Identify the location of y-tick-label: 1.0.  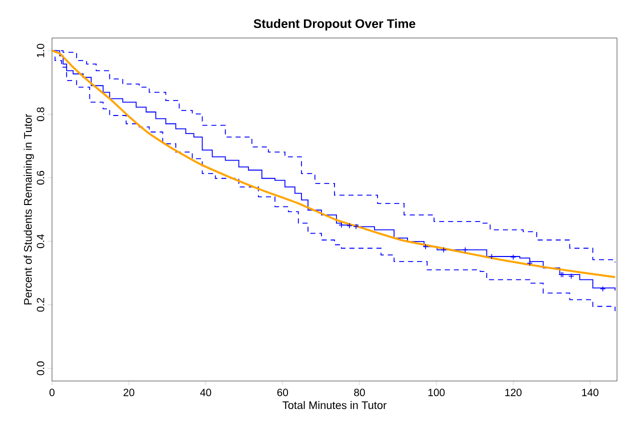
(40, 51).